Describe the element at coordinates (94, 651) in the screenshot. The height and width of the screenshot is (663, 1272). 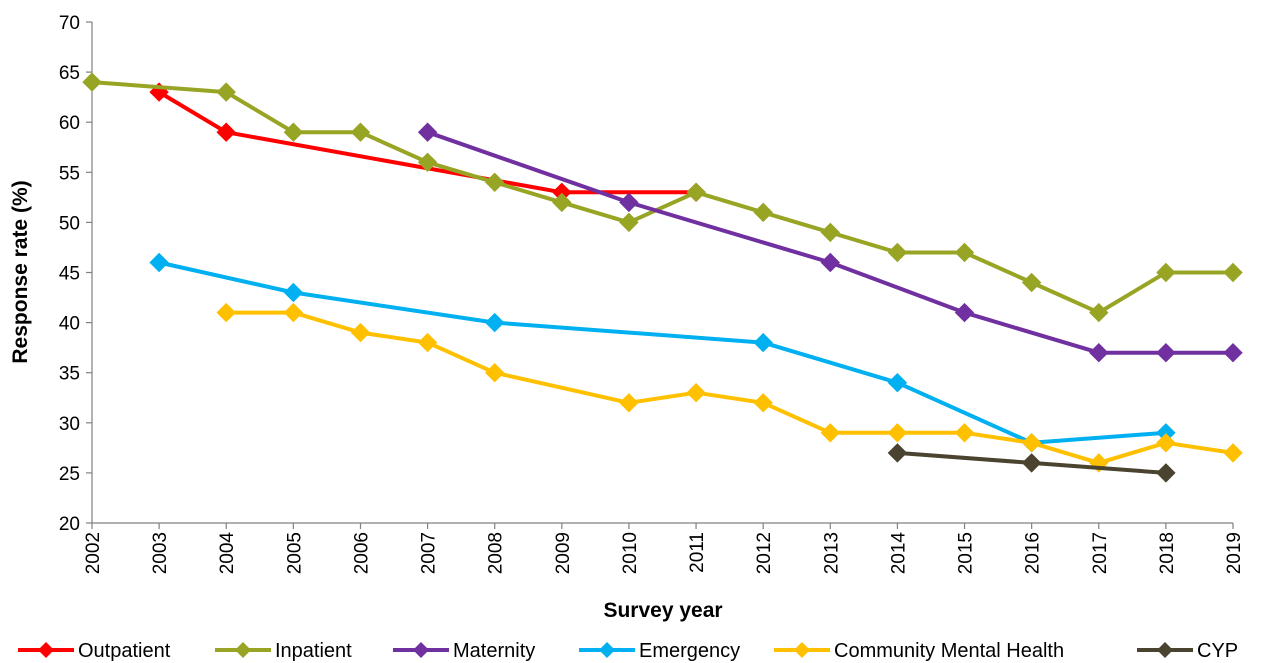
I see `legend-item-outpatient: Outpatient` at that location.